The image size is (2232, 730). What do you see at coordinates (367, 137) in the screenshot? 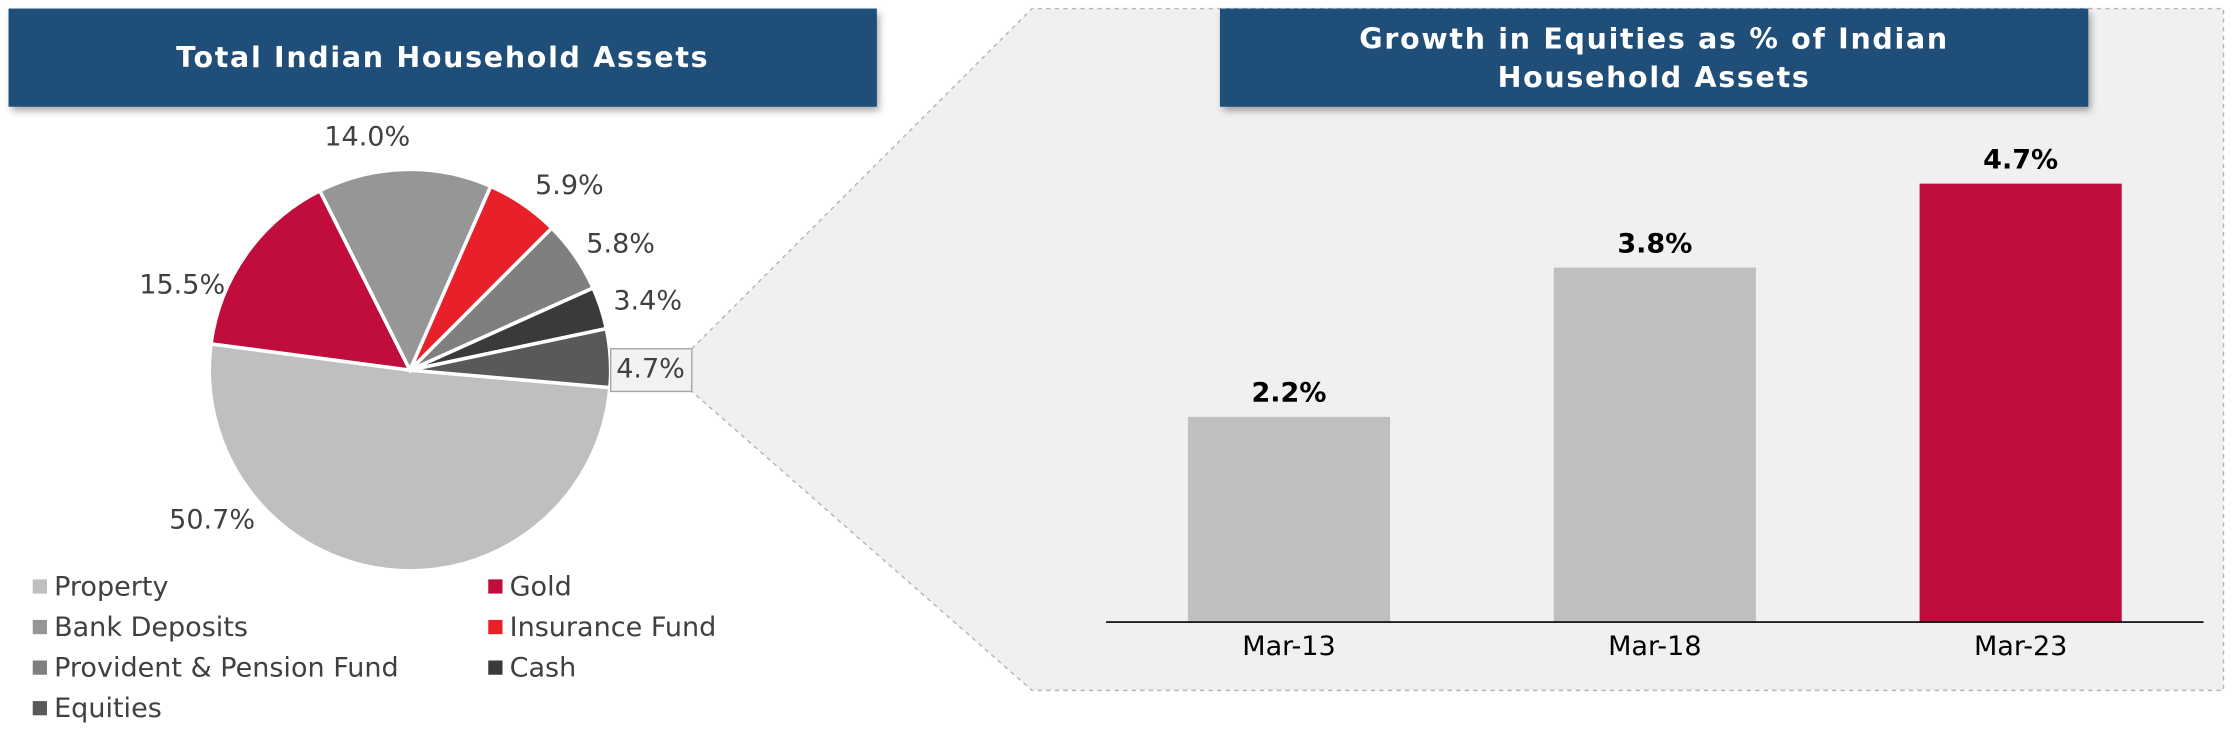
I see `data-label: 14.0%` at bounding box center [367, 137].